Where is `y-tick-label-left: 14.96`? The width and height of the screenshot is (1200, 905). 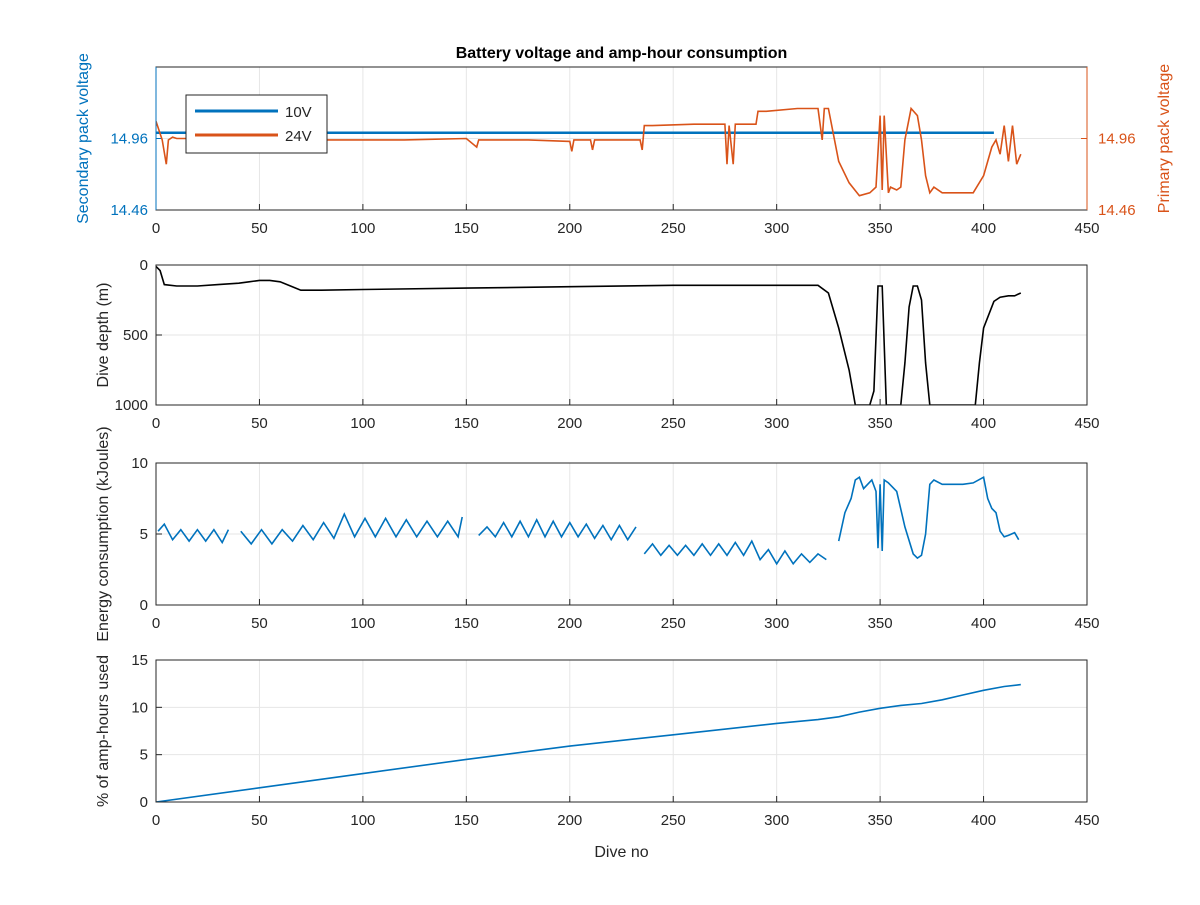 y-tick-label-left: 14.96 is located at coordinates (129, 139).